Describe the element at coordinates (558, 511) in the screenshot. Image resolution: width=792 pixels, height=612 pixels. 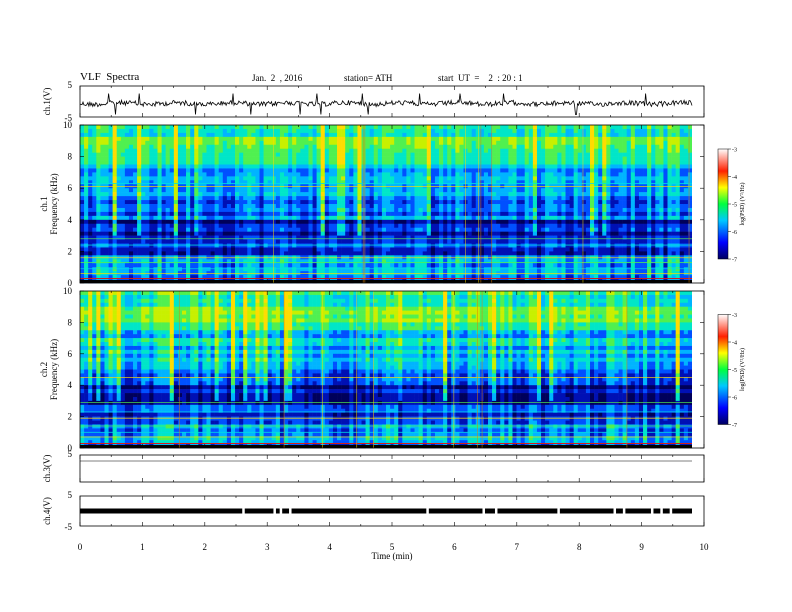
I see `ch4-gap` at that location.